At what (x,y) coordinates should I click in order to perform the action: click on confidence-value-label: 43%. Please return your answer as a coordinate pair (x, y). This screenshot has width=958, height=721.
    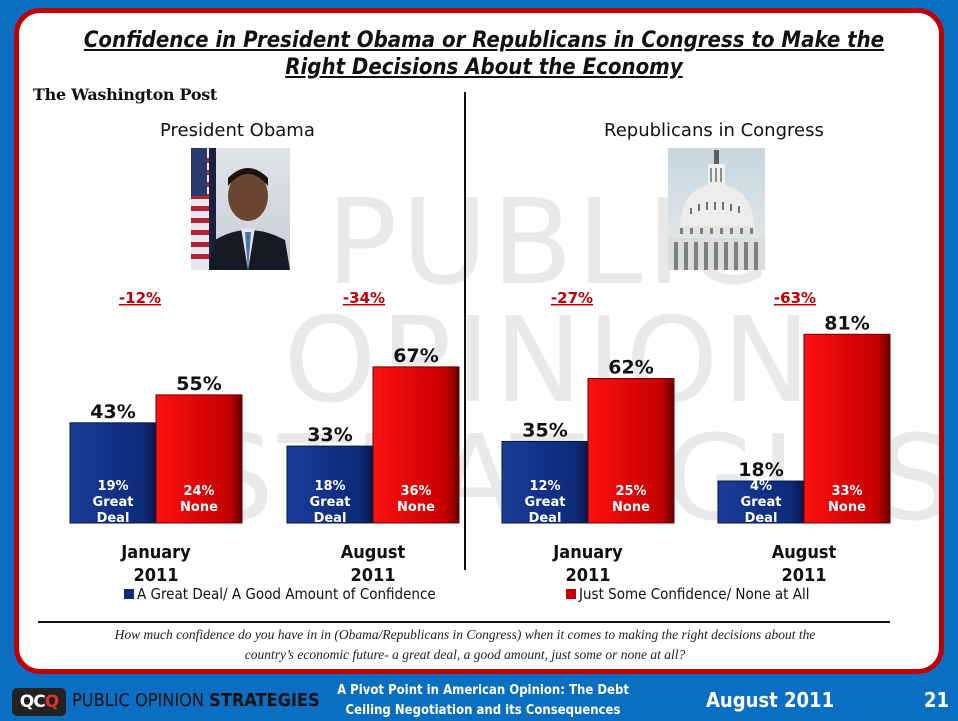
    Looking at the image, I should click on (112, 412).